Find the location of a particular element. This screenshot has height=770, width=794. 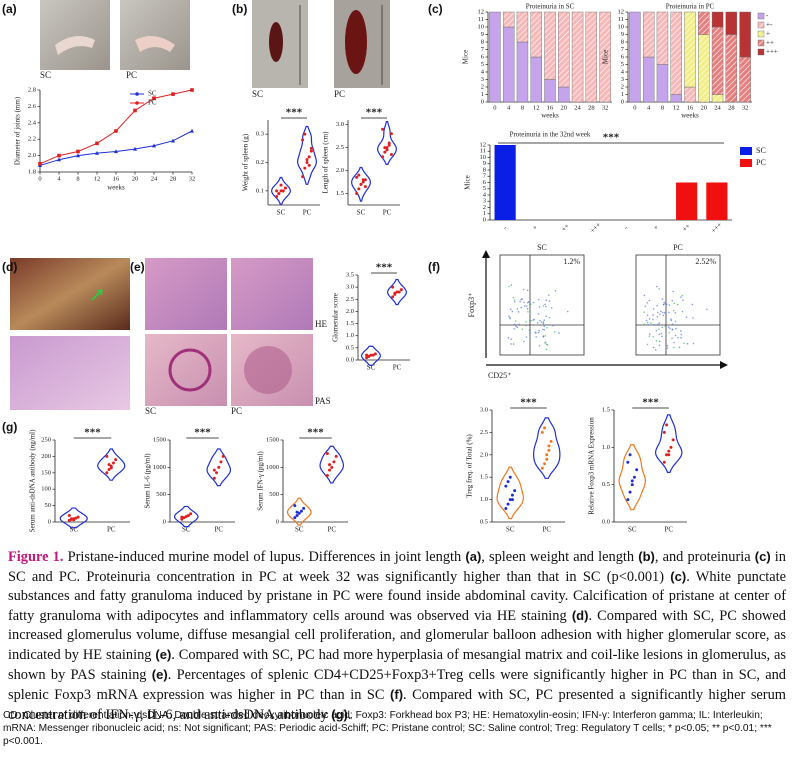

y-tick-label: 12 is located at coordinates (481, 11).